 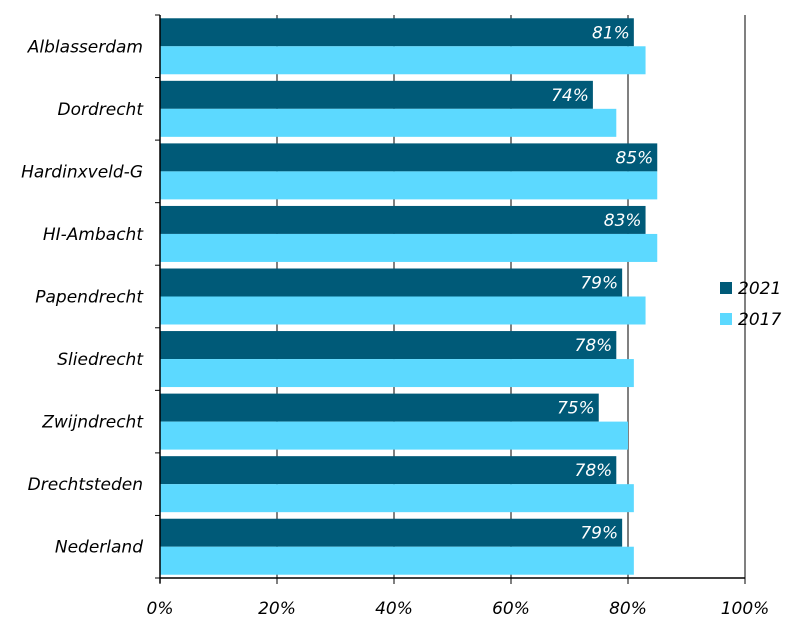 What do you see at coordinates (726, 288) in the screenshot?
I see `legend-swatch-2021` at bounding box center [726, 288].